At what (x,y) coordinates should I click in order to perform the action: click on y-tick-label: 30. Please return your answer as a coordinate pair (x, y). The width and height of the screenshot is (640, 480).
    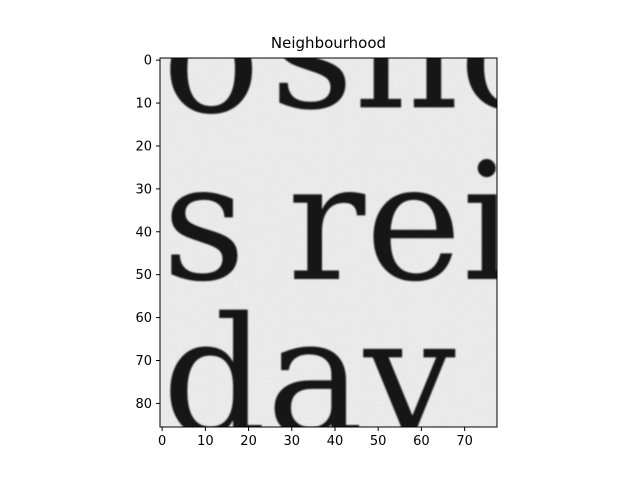
    Looking at the image, I should click on (143, 189).